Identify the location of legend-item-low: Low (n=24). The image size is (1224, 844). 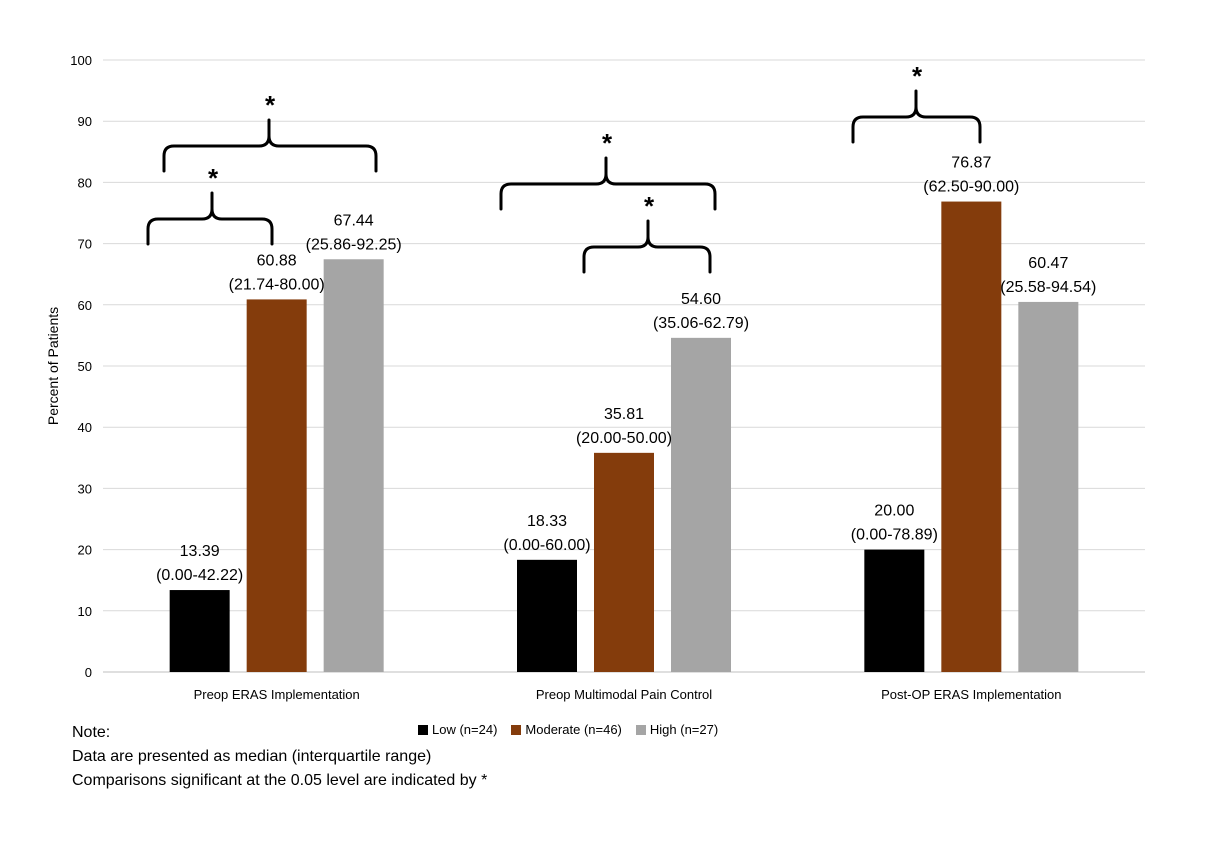
(457, 729).